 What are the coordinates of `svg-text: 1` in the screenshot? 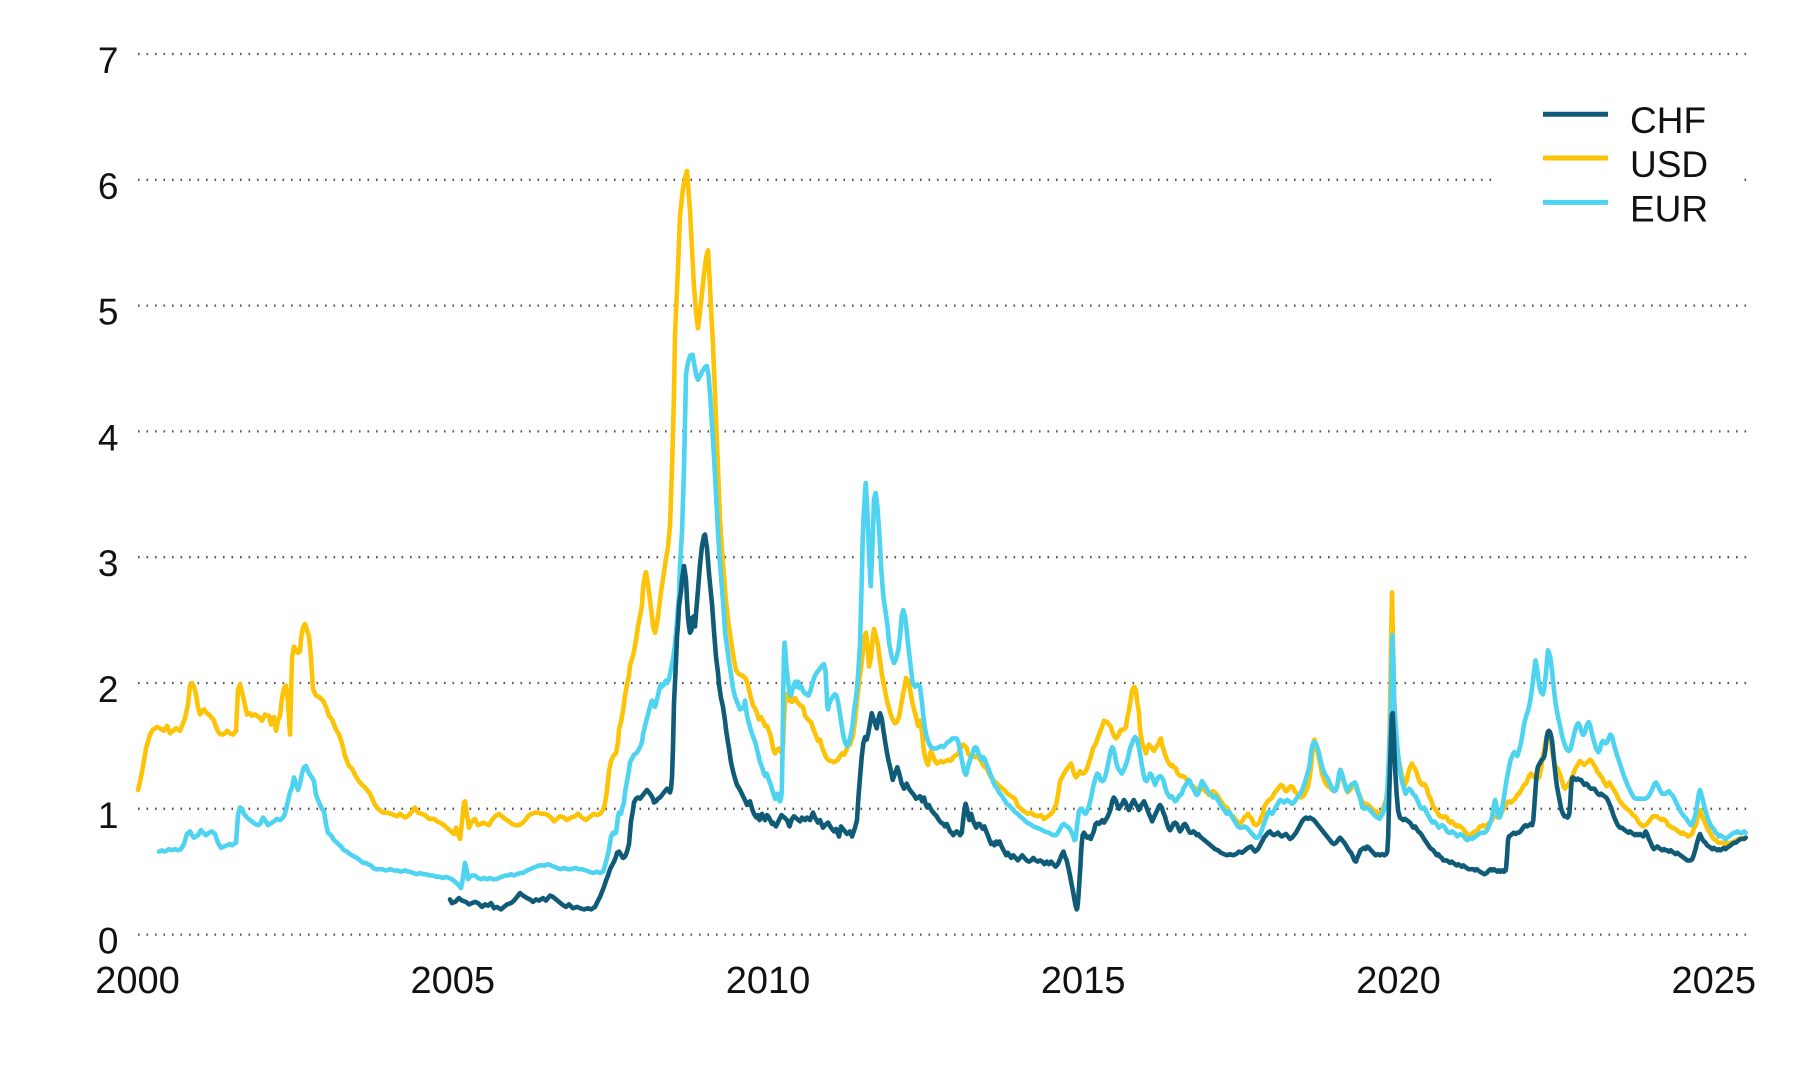 It's located at (108, 815).